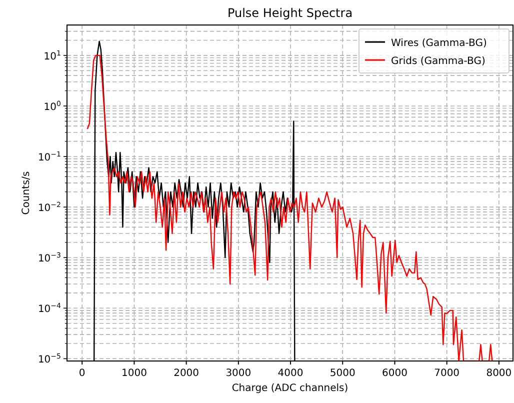 The height and width of the screenshot is (403, 514). What do you see at coordinates (52, 55) in the screenshot?
I see `y-tick-label: 10$^{1}$` at bounding box center [52, 55].